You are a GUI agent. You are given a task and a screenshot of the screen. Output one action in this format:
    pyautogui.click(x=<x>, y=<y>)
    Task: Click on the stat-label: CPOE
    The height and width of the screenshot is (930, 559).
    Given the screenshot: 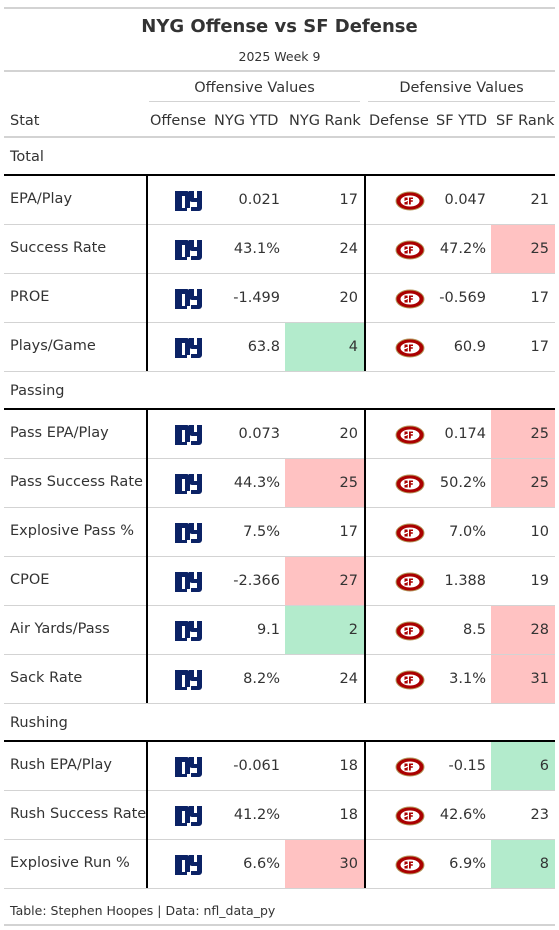 What is the action you would take?
    pyautogui.click(x=30, y=580)
    